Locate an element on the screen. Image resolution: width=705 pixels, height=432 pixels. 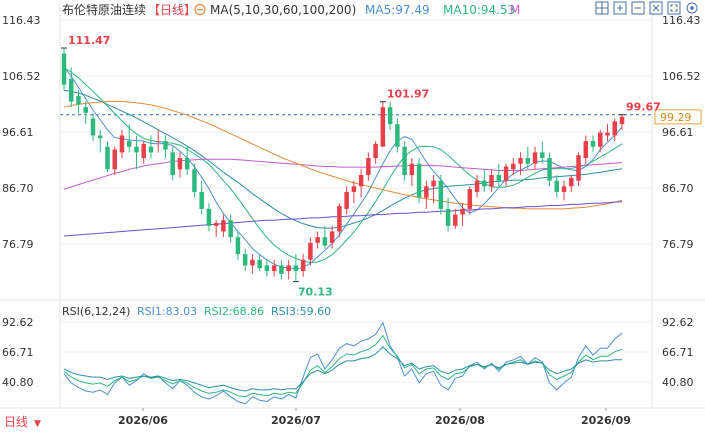
rsi-settings-label: RSI(6,12,24) is located at coordinates (96, 311).